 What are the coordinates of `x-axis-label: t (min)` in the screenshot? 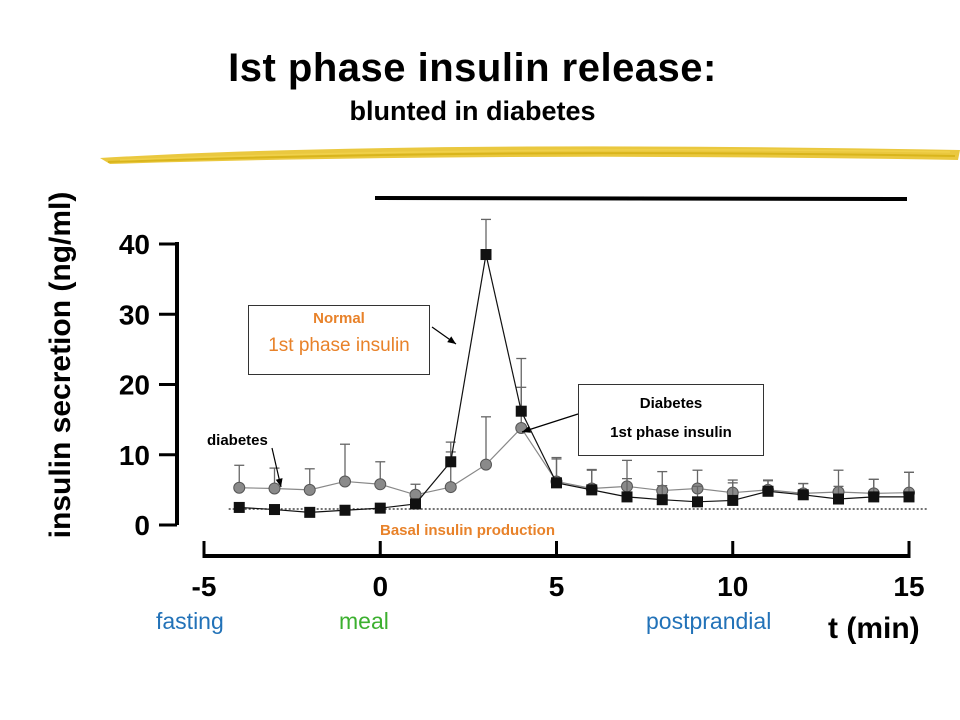 It's located at (874, 628).